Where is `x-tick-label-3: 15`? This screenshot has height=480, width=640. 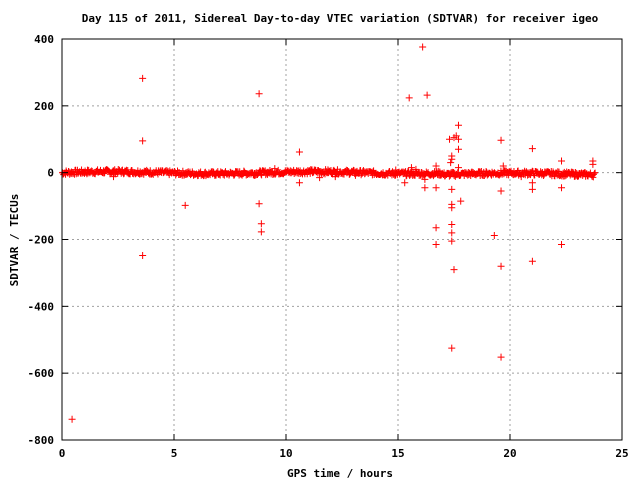
x-tick-label-3: 15 is located at coordinates (397, 453).